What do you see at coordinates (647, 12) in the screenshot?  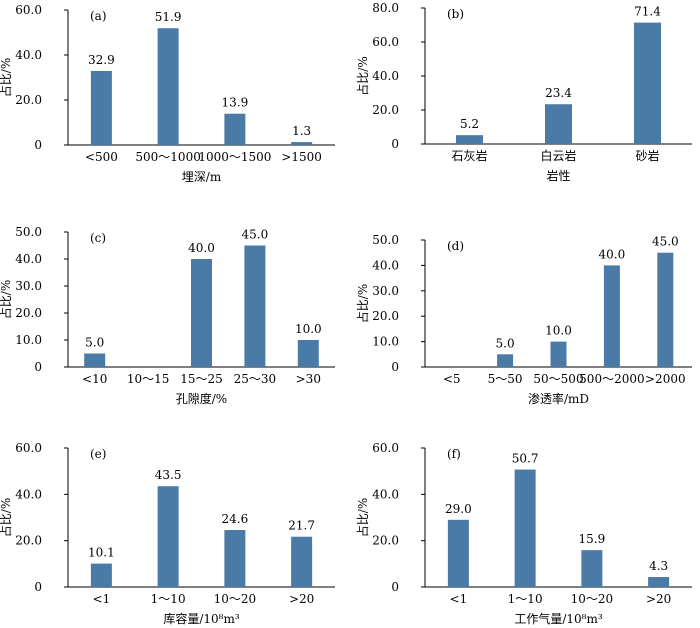 I see `bar-value-label: 71.4` at bounding box center [647, 12].